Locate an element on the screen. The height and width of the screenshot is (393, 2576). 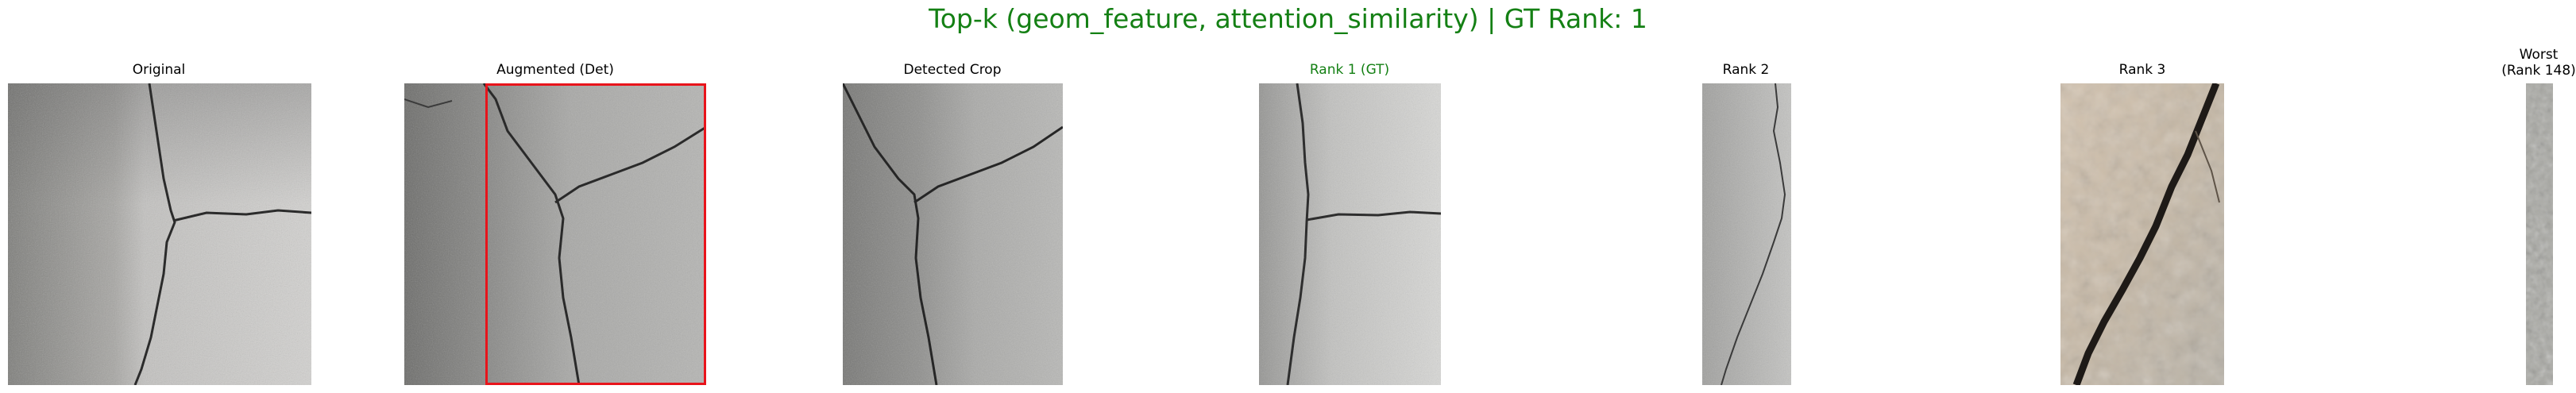
detection-box is located at coordinates (595, 234).